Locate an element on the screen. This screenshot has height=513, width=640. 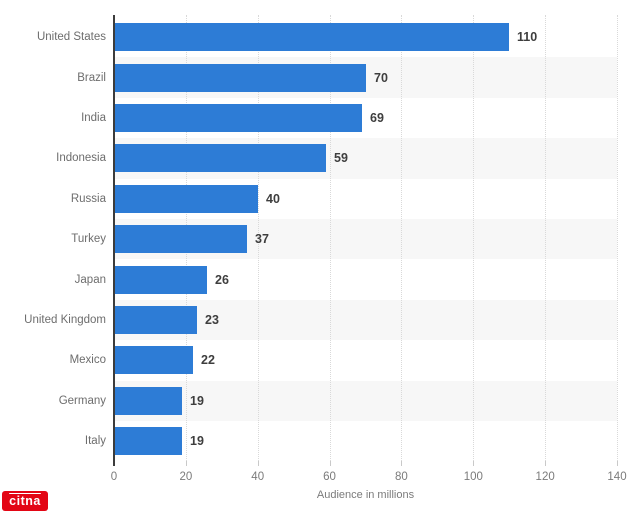
x-tick-label: 20 is located at coordinates (186, 477).